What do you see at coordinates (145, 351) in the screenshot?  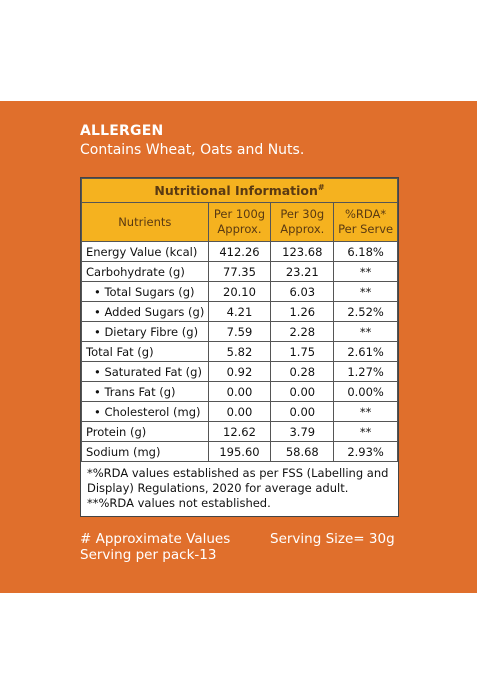 I see `nutrient-name: Total Fat (g)` at bounding box center [145, 351].